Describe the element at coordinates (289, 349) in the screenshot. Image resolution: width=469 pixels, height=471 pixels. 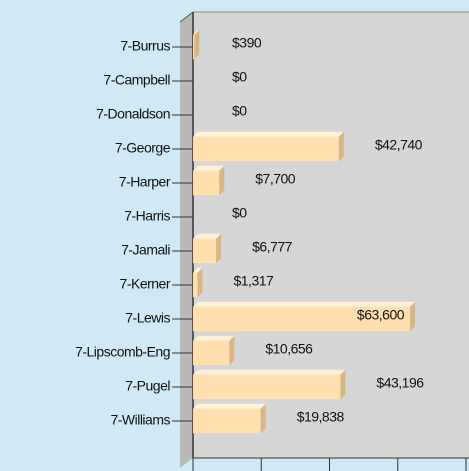
I see `value-label: $10,656` at that location.